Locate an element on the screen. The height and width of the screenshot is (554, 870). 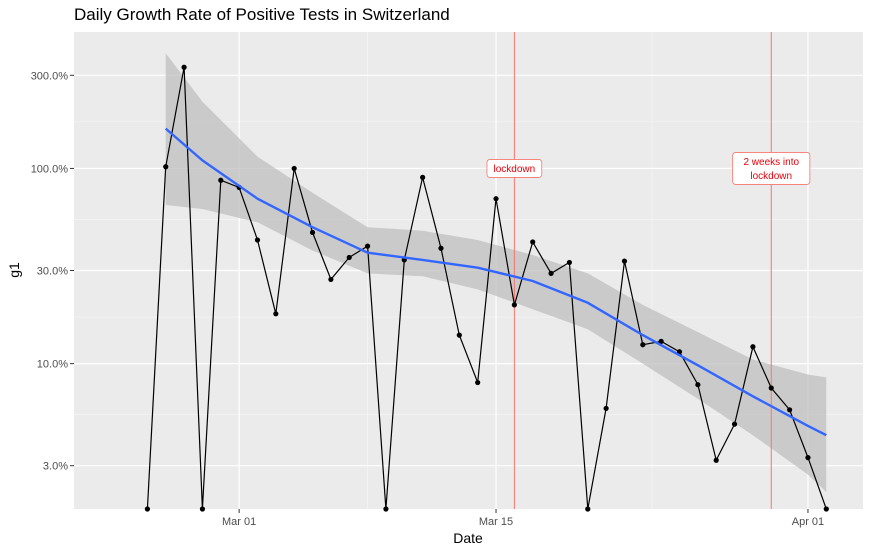
event-labels: lockdown 2 weeks into lockdown is located at coordinates (648, 168).